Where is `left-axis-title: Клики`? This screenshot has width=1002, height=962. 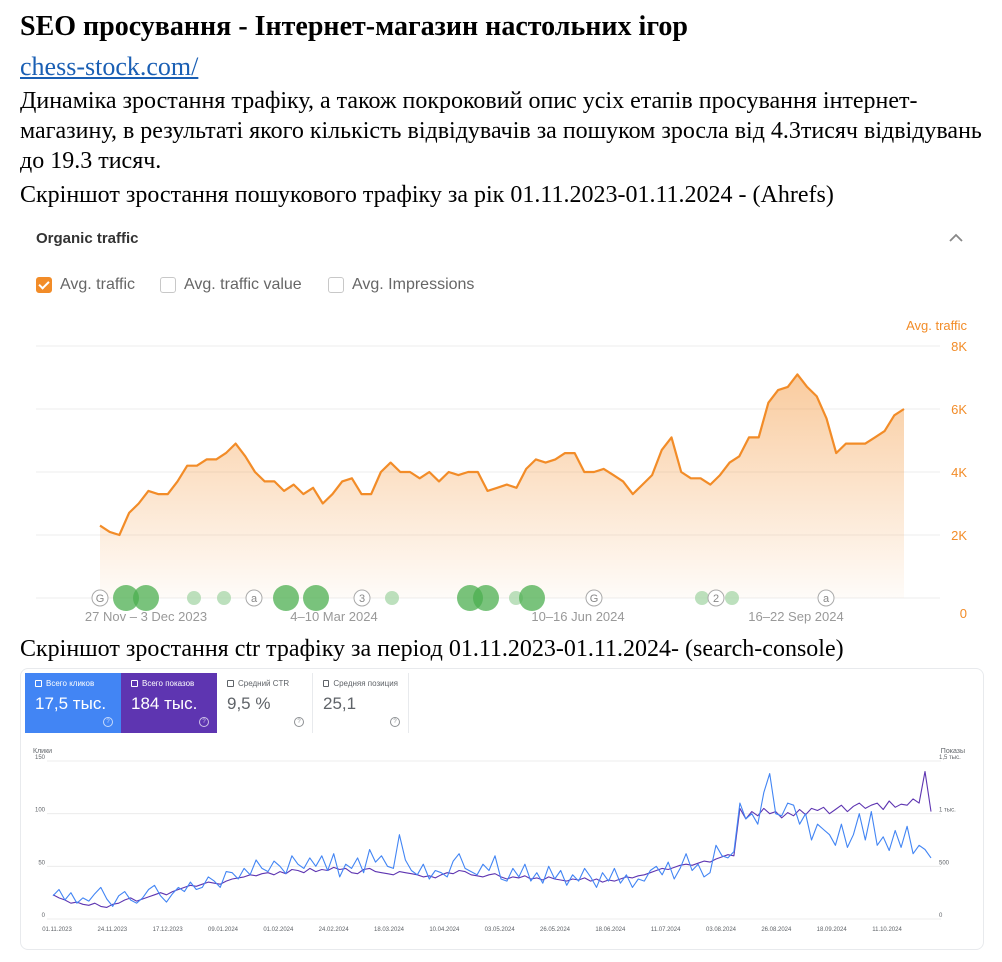
left-axis-title: Клики is located at coordinates (42, 751).